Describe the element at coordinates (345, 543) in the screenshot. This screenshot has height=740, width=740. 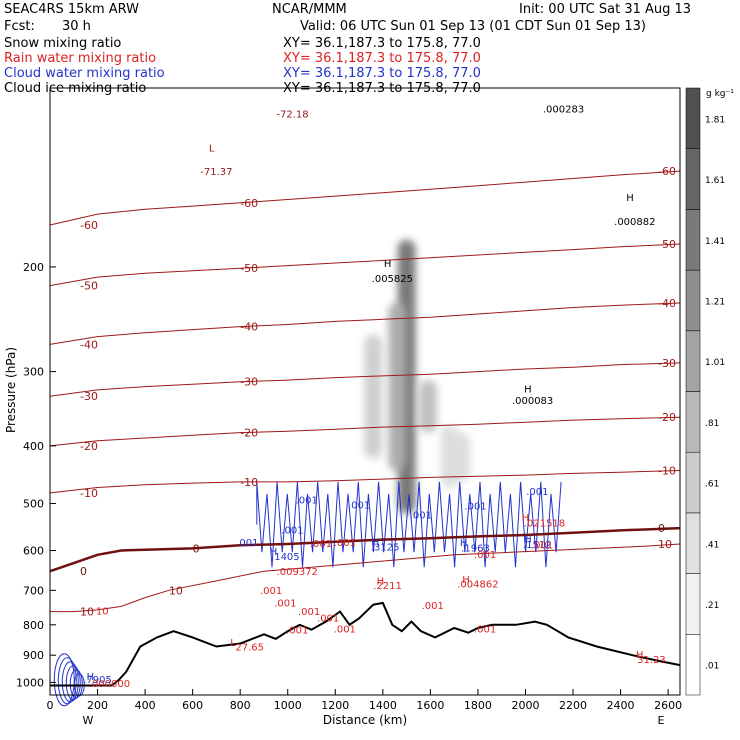
I see `annotation-29: .001` at that location.